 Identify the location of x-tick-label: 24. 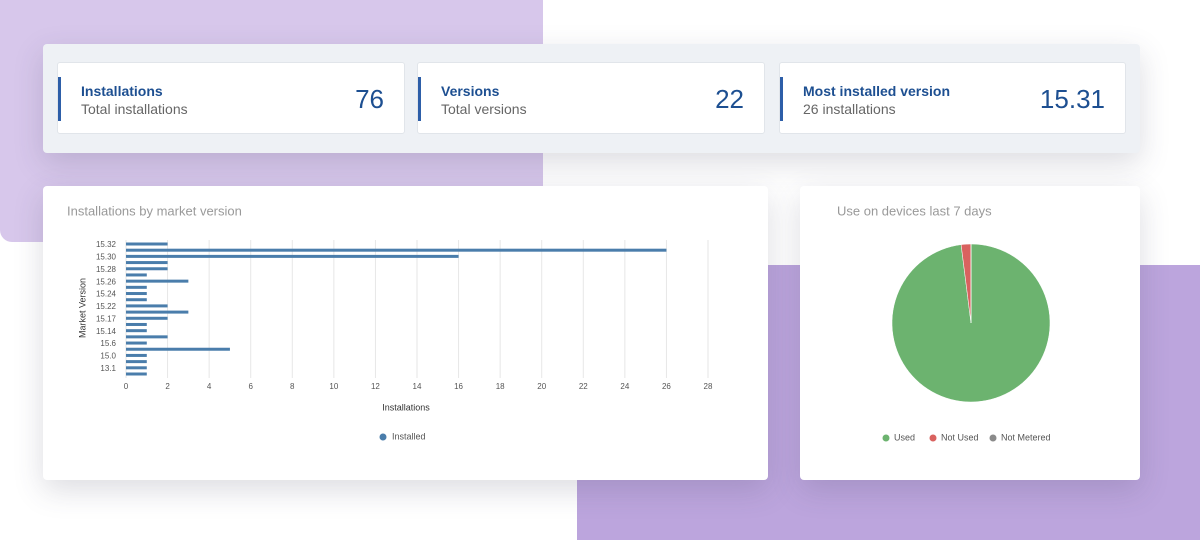
(624, 386).